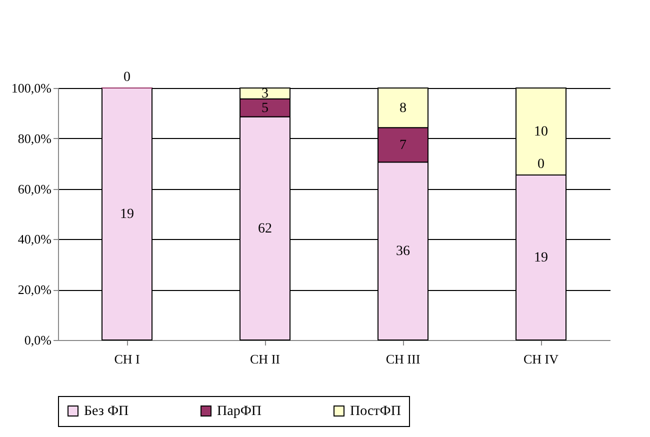 This screenshot has width=650, height=437. What do you see at coordinates (403, 359) in the screenshot?
I see `x-tick-label: CH III` at bounding box center [403, 359].